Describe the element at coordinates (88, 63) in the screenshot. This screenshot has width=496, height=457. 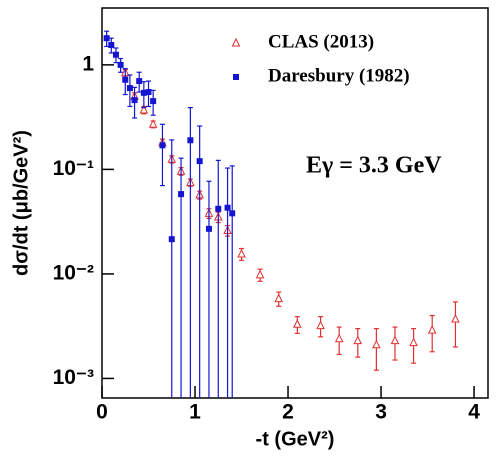
I see `y-tick-label: 1` at that location.